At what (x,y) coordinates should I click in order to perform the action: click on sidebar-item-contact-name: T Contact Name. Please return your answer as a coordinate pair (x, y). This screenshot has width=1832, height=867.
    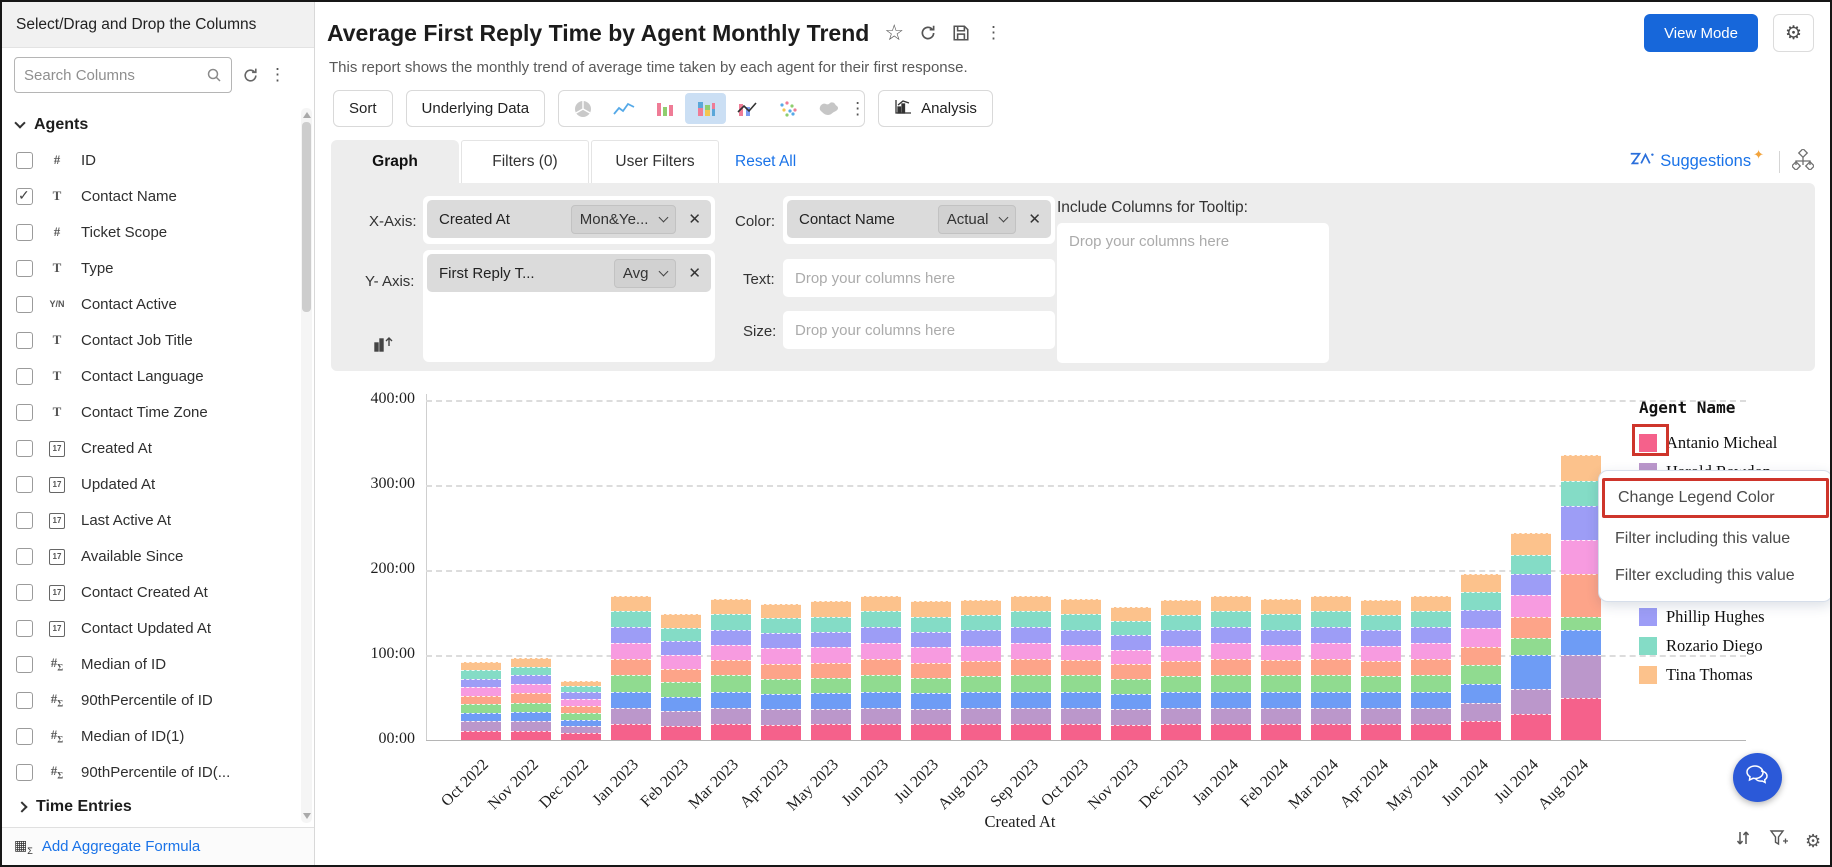
    Looking at the image, I should click on (156, 196).